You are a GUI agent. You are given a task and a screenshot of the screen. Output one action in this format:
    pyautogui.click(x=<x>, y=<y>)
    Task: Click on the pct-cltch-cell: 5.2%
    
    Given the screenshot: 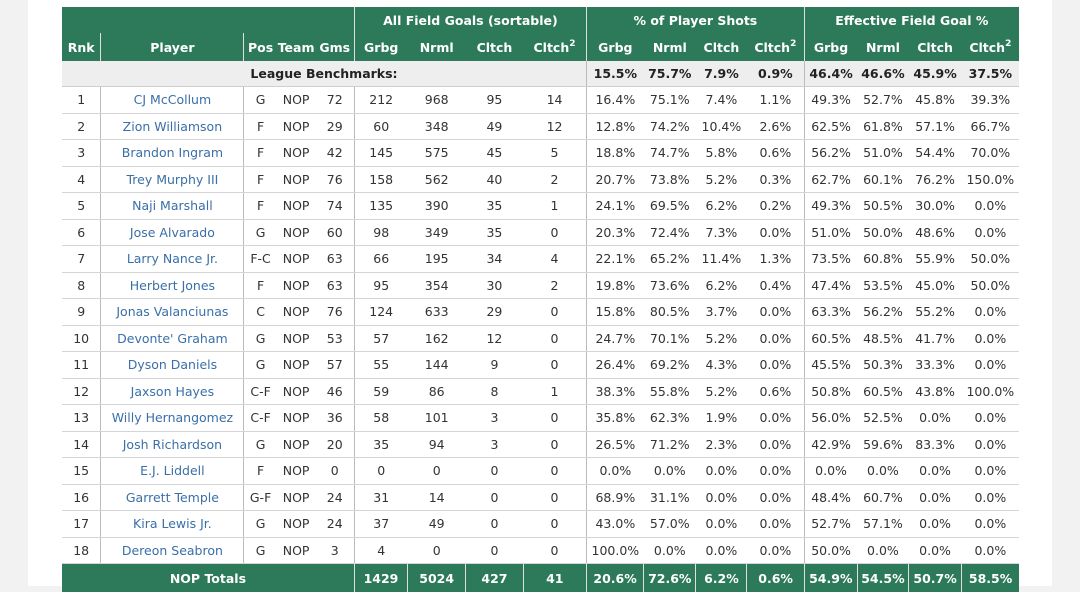 What is the action you would take?
    pyautogui.click(x=721, y=338)
    